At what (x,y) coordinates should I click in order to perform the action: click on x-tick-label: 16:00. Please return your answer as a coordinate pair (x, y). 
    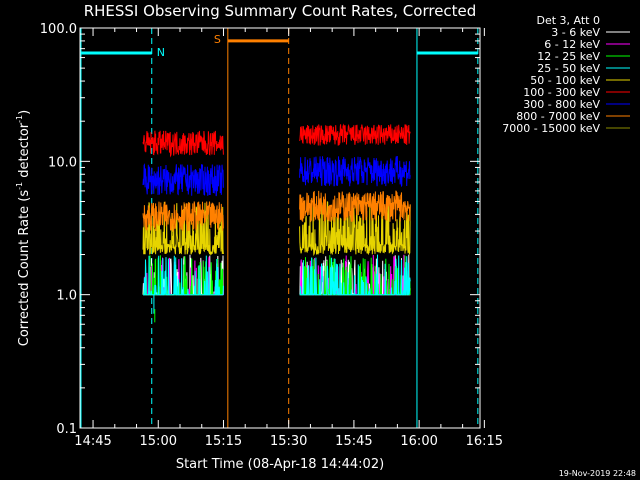
    Looking at the image, I should click on (418, 441).